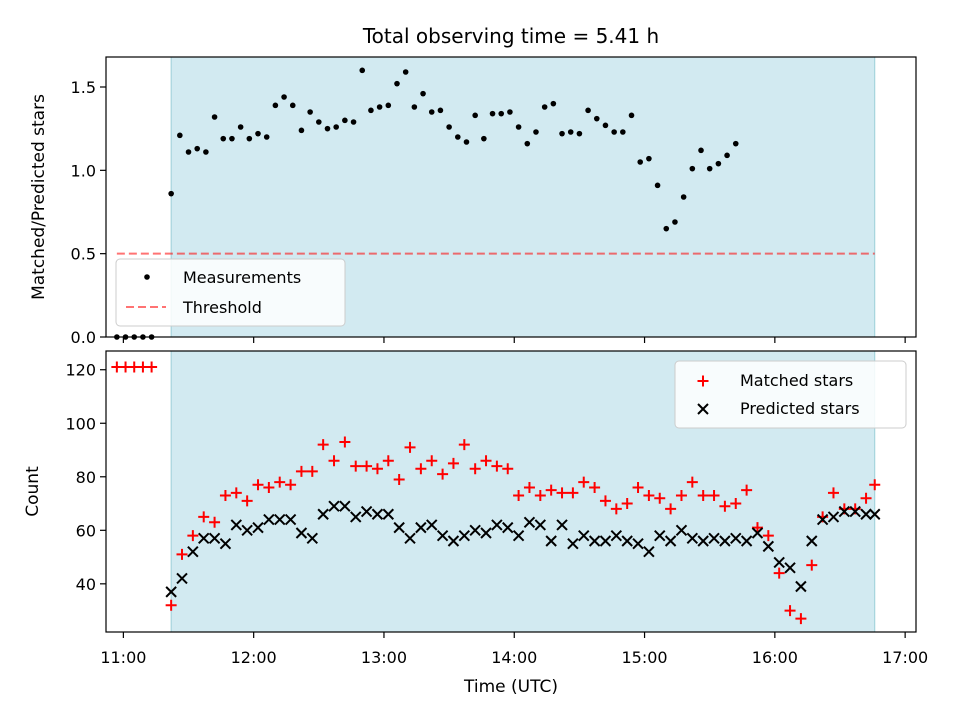  What do you see at coordinates (905, 657) in the screenshot?
I see `x-tick-label: 17:00` at bounding box center [905, 657].